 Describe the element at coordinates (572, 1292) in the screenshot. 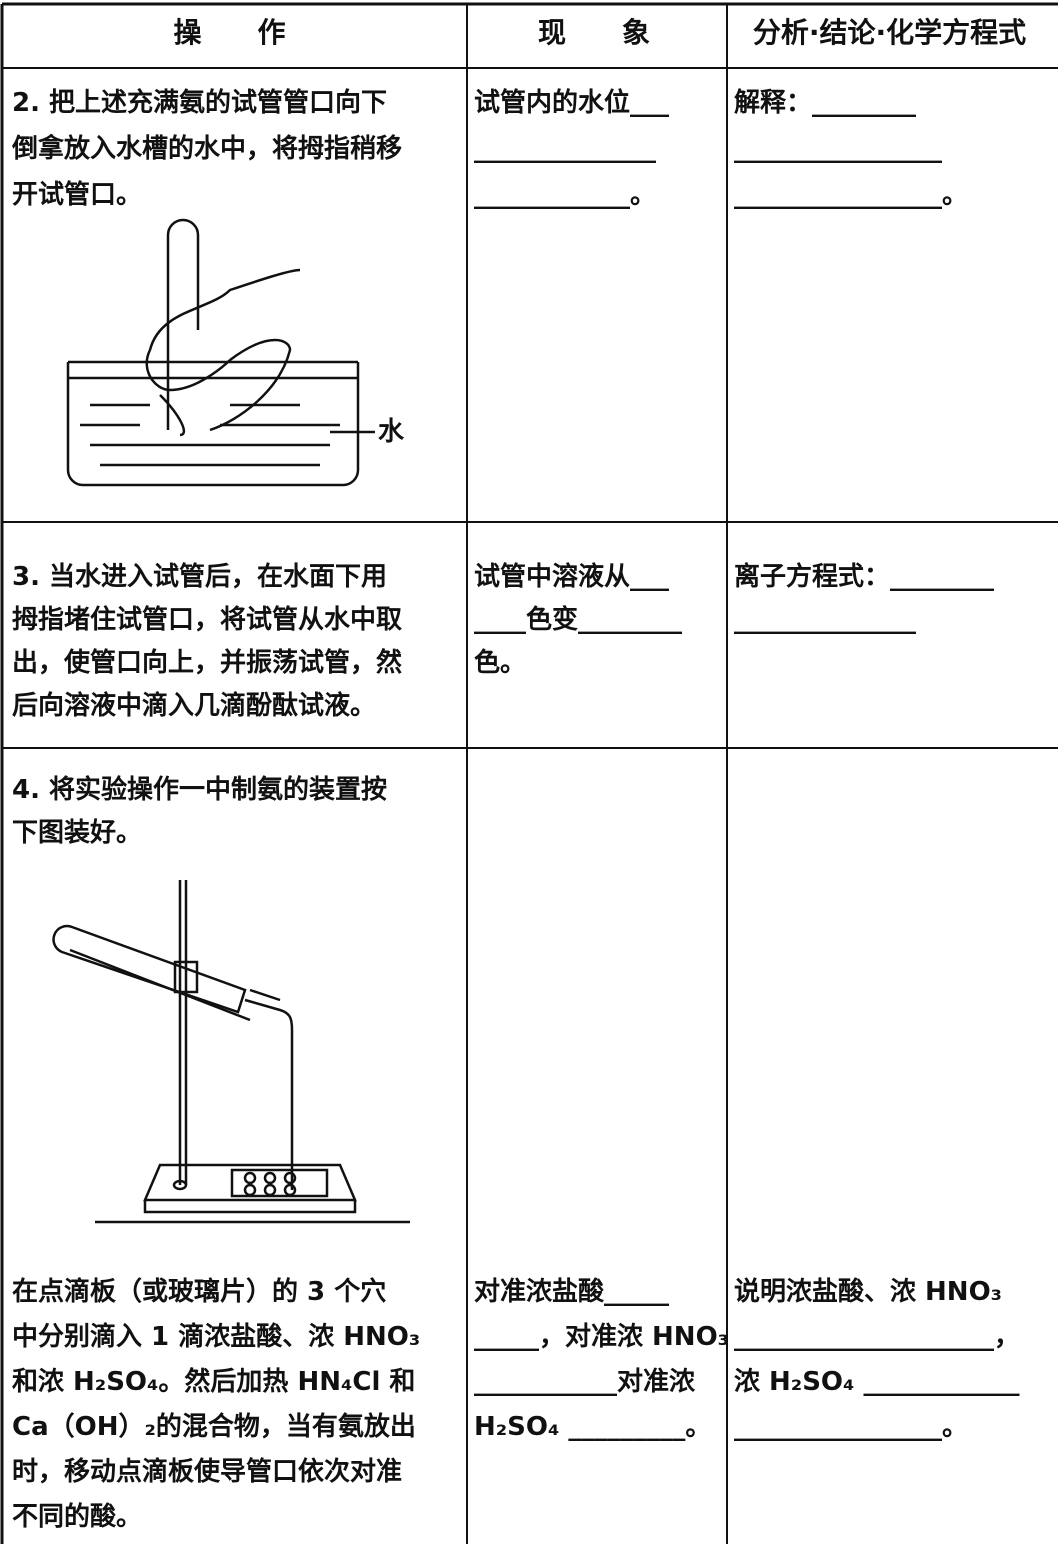

I see `cell-line: 对准浓盐酸_____` at that location.